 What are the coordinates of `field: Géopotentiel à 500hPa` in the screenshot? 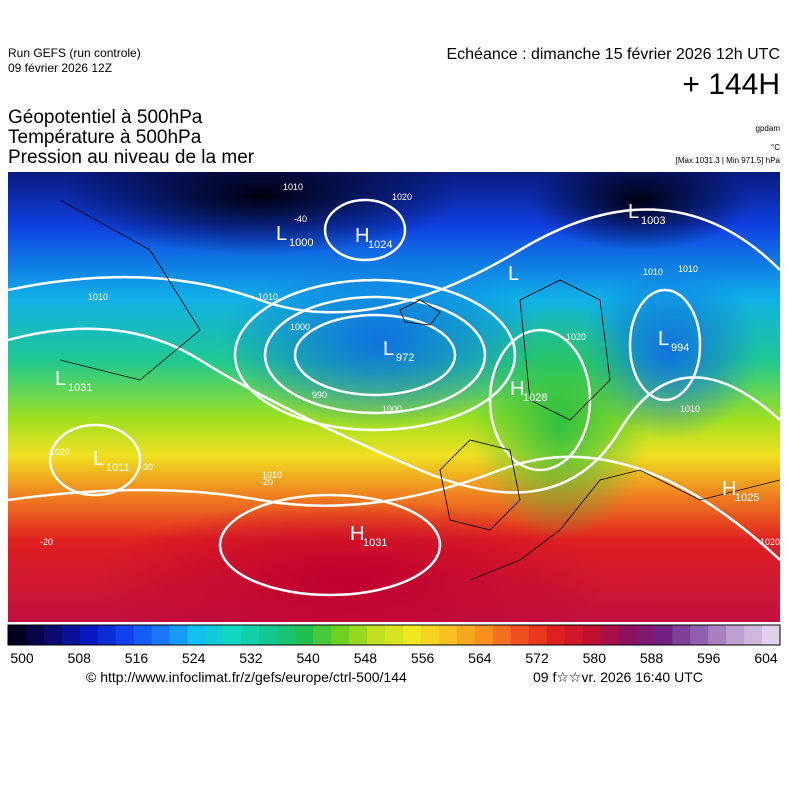 It's located at (105, 117).